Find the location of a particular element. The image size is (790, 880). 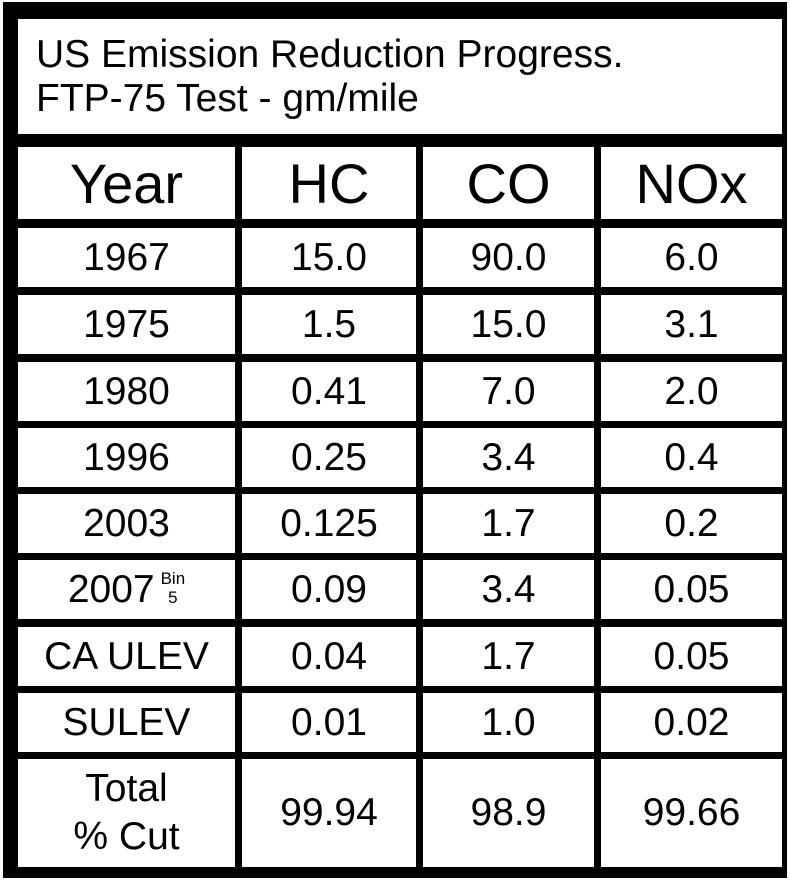

year-value: 1975 is located at coordinates (126, 324).